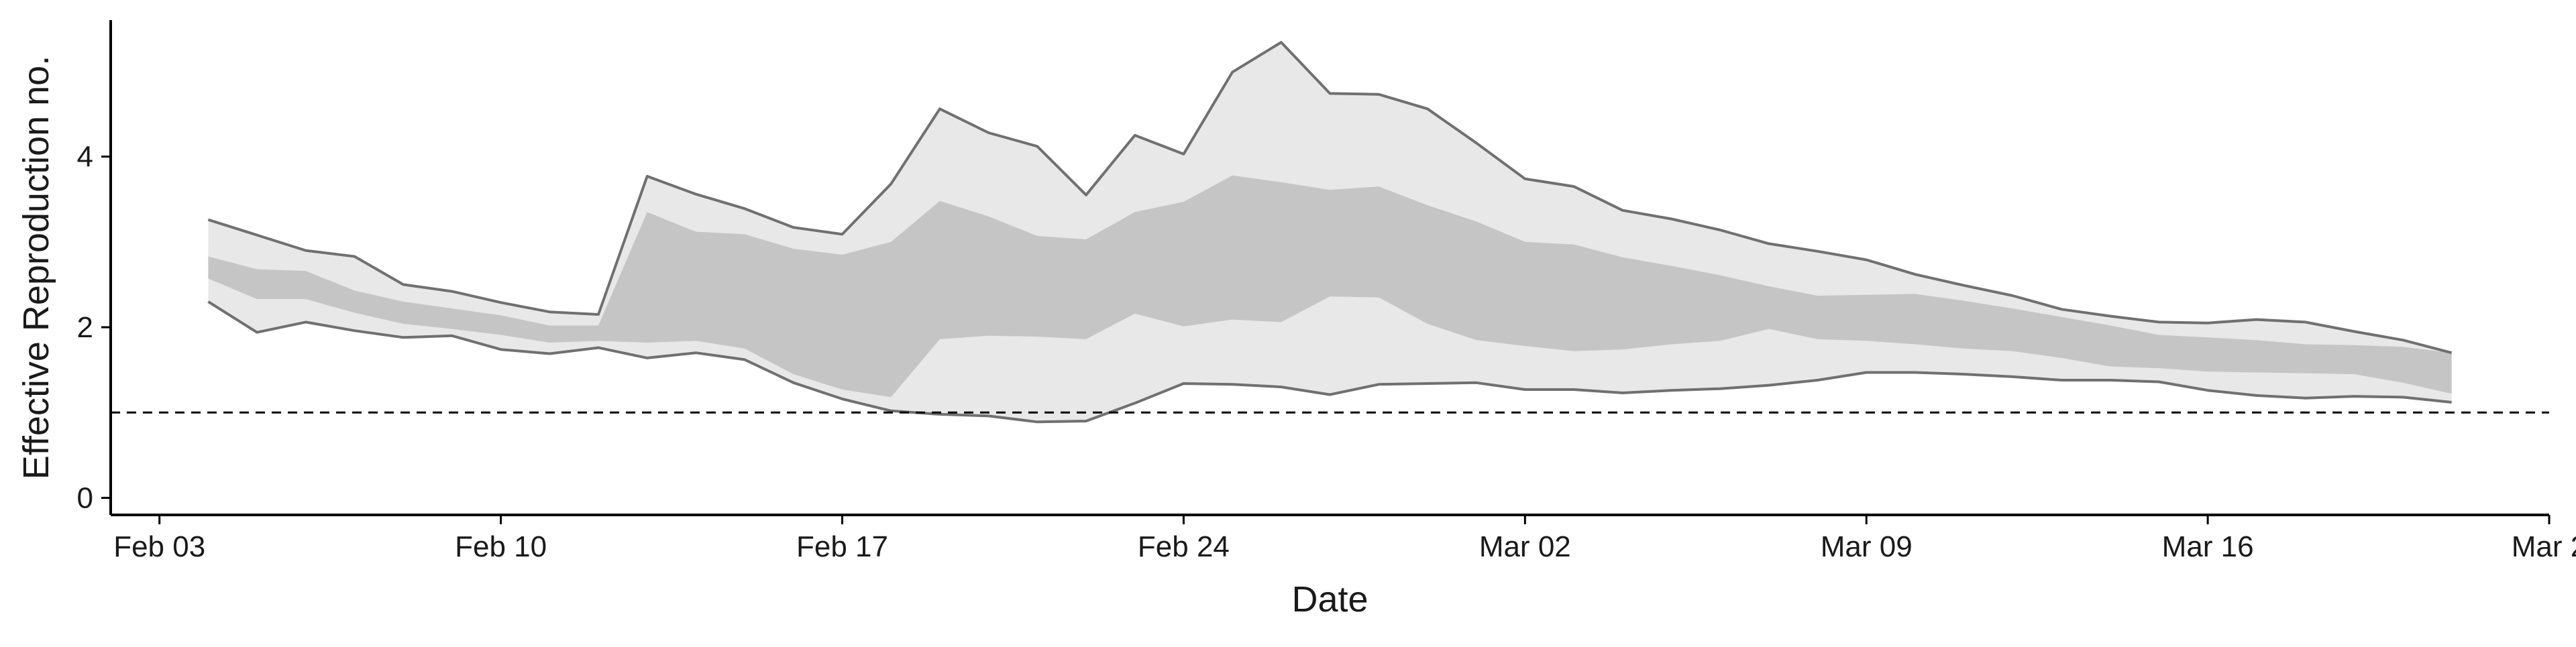 The image size is (2576, 647). I want to click on y-tick-label: 4, so click(85, 157).